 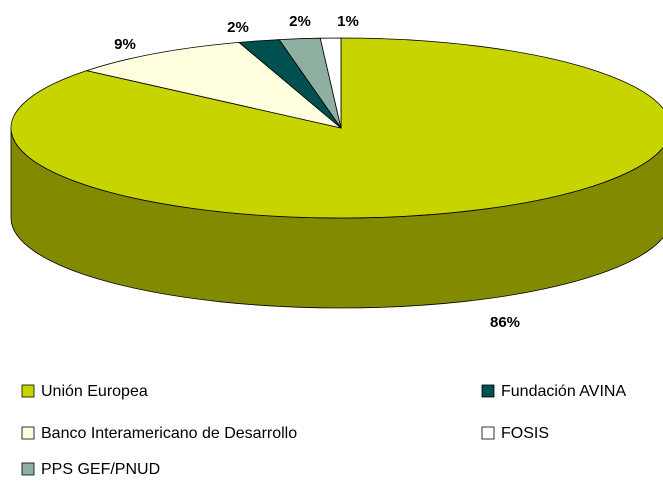 I want to click on data-label: 9%, so click(x=125, y=44).